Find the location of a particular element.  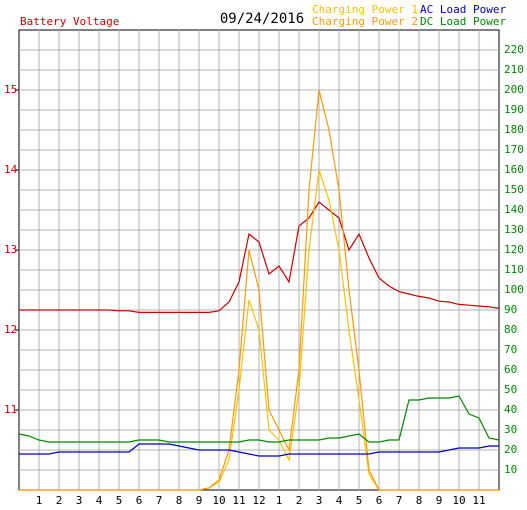

y2-tick-label: 70 is located at coordinates (510, 349).